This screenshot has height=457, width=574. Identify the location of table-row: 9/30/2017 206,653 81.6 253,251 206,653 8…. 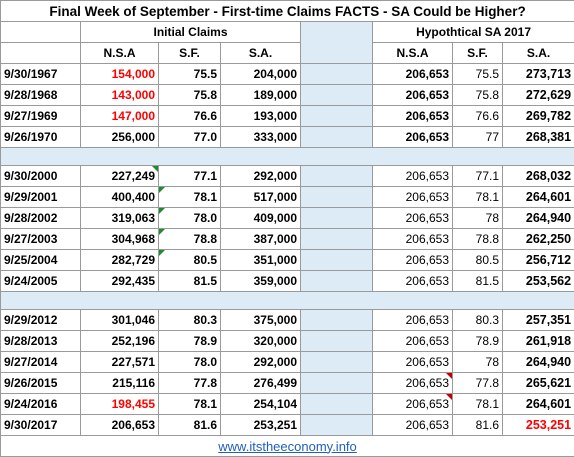
(287, 425).